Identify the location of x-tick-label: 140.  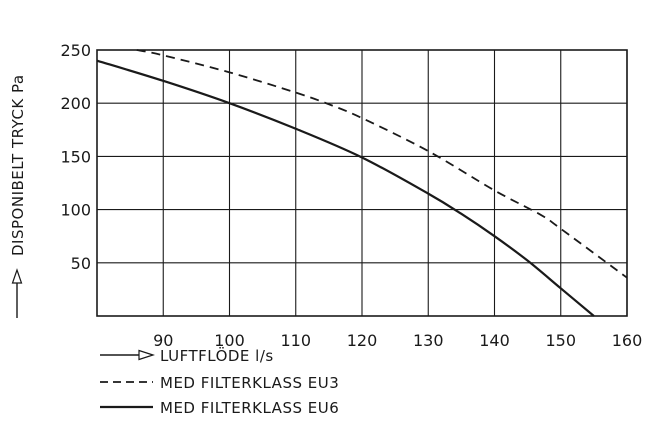
(494, 340).